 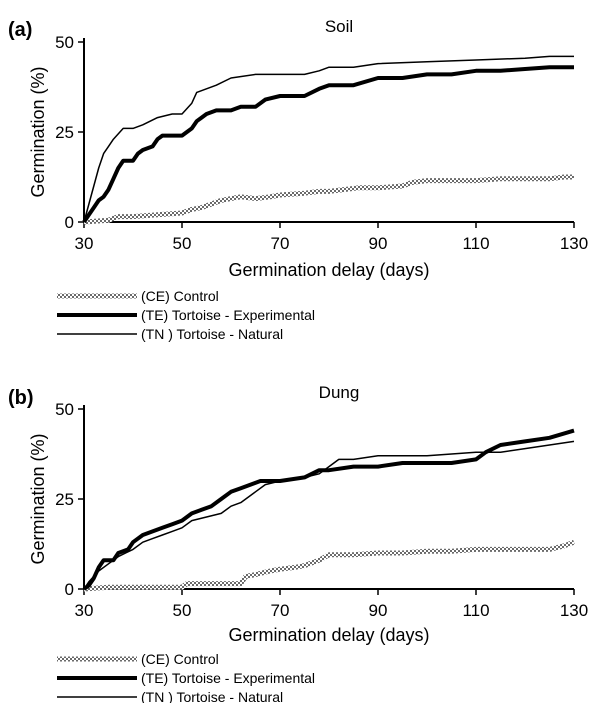 I want to click on panel-a-x-tick-label: 70, so click(x=280, y=243).